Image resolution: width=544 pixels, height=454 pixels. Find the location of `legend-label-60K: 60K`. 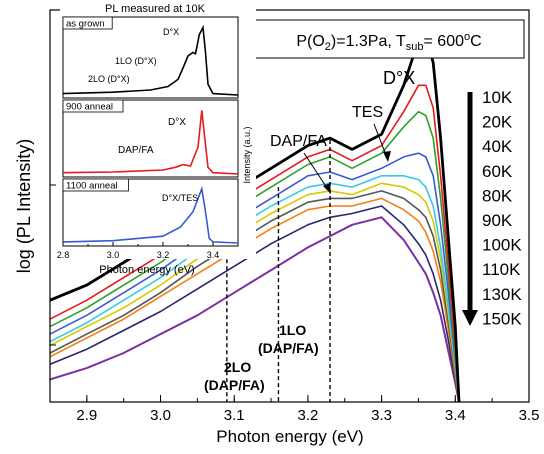

legend-label-60K: 60K is located at coordinates (497, 171).